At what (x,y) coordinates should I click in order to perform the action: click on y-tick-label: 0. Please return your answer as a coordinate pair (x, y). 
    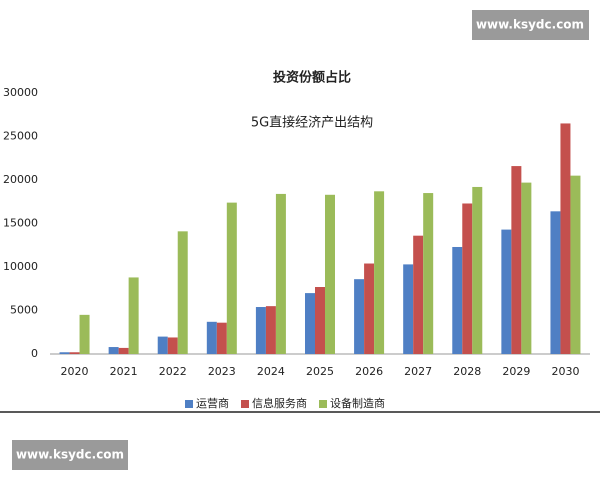
    Looking at the image, I should click on (34, 353).